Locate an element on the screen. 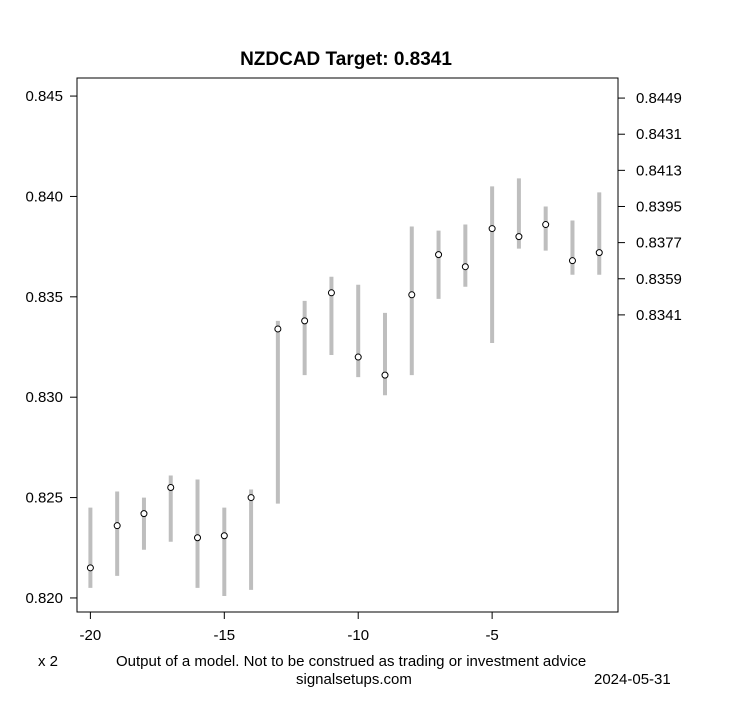 The height and width of the screenshot is (708, 753). x-tick-label: -5 is located at coordinates (491, 635).